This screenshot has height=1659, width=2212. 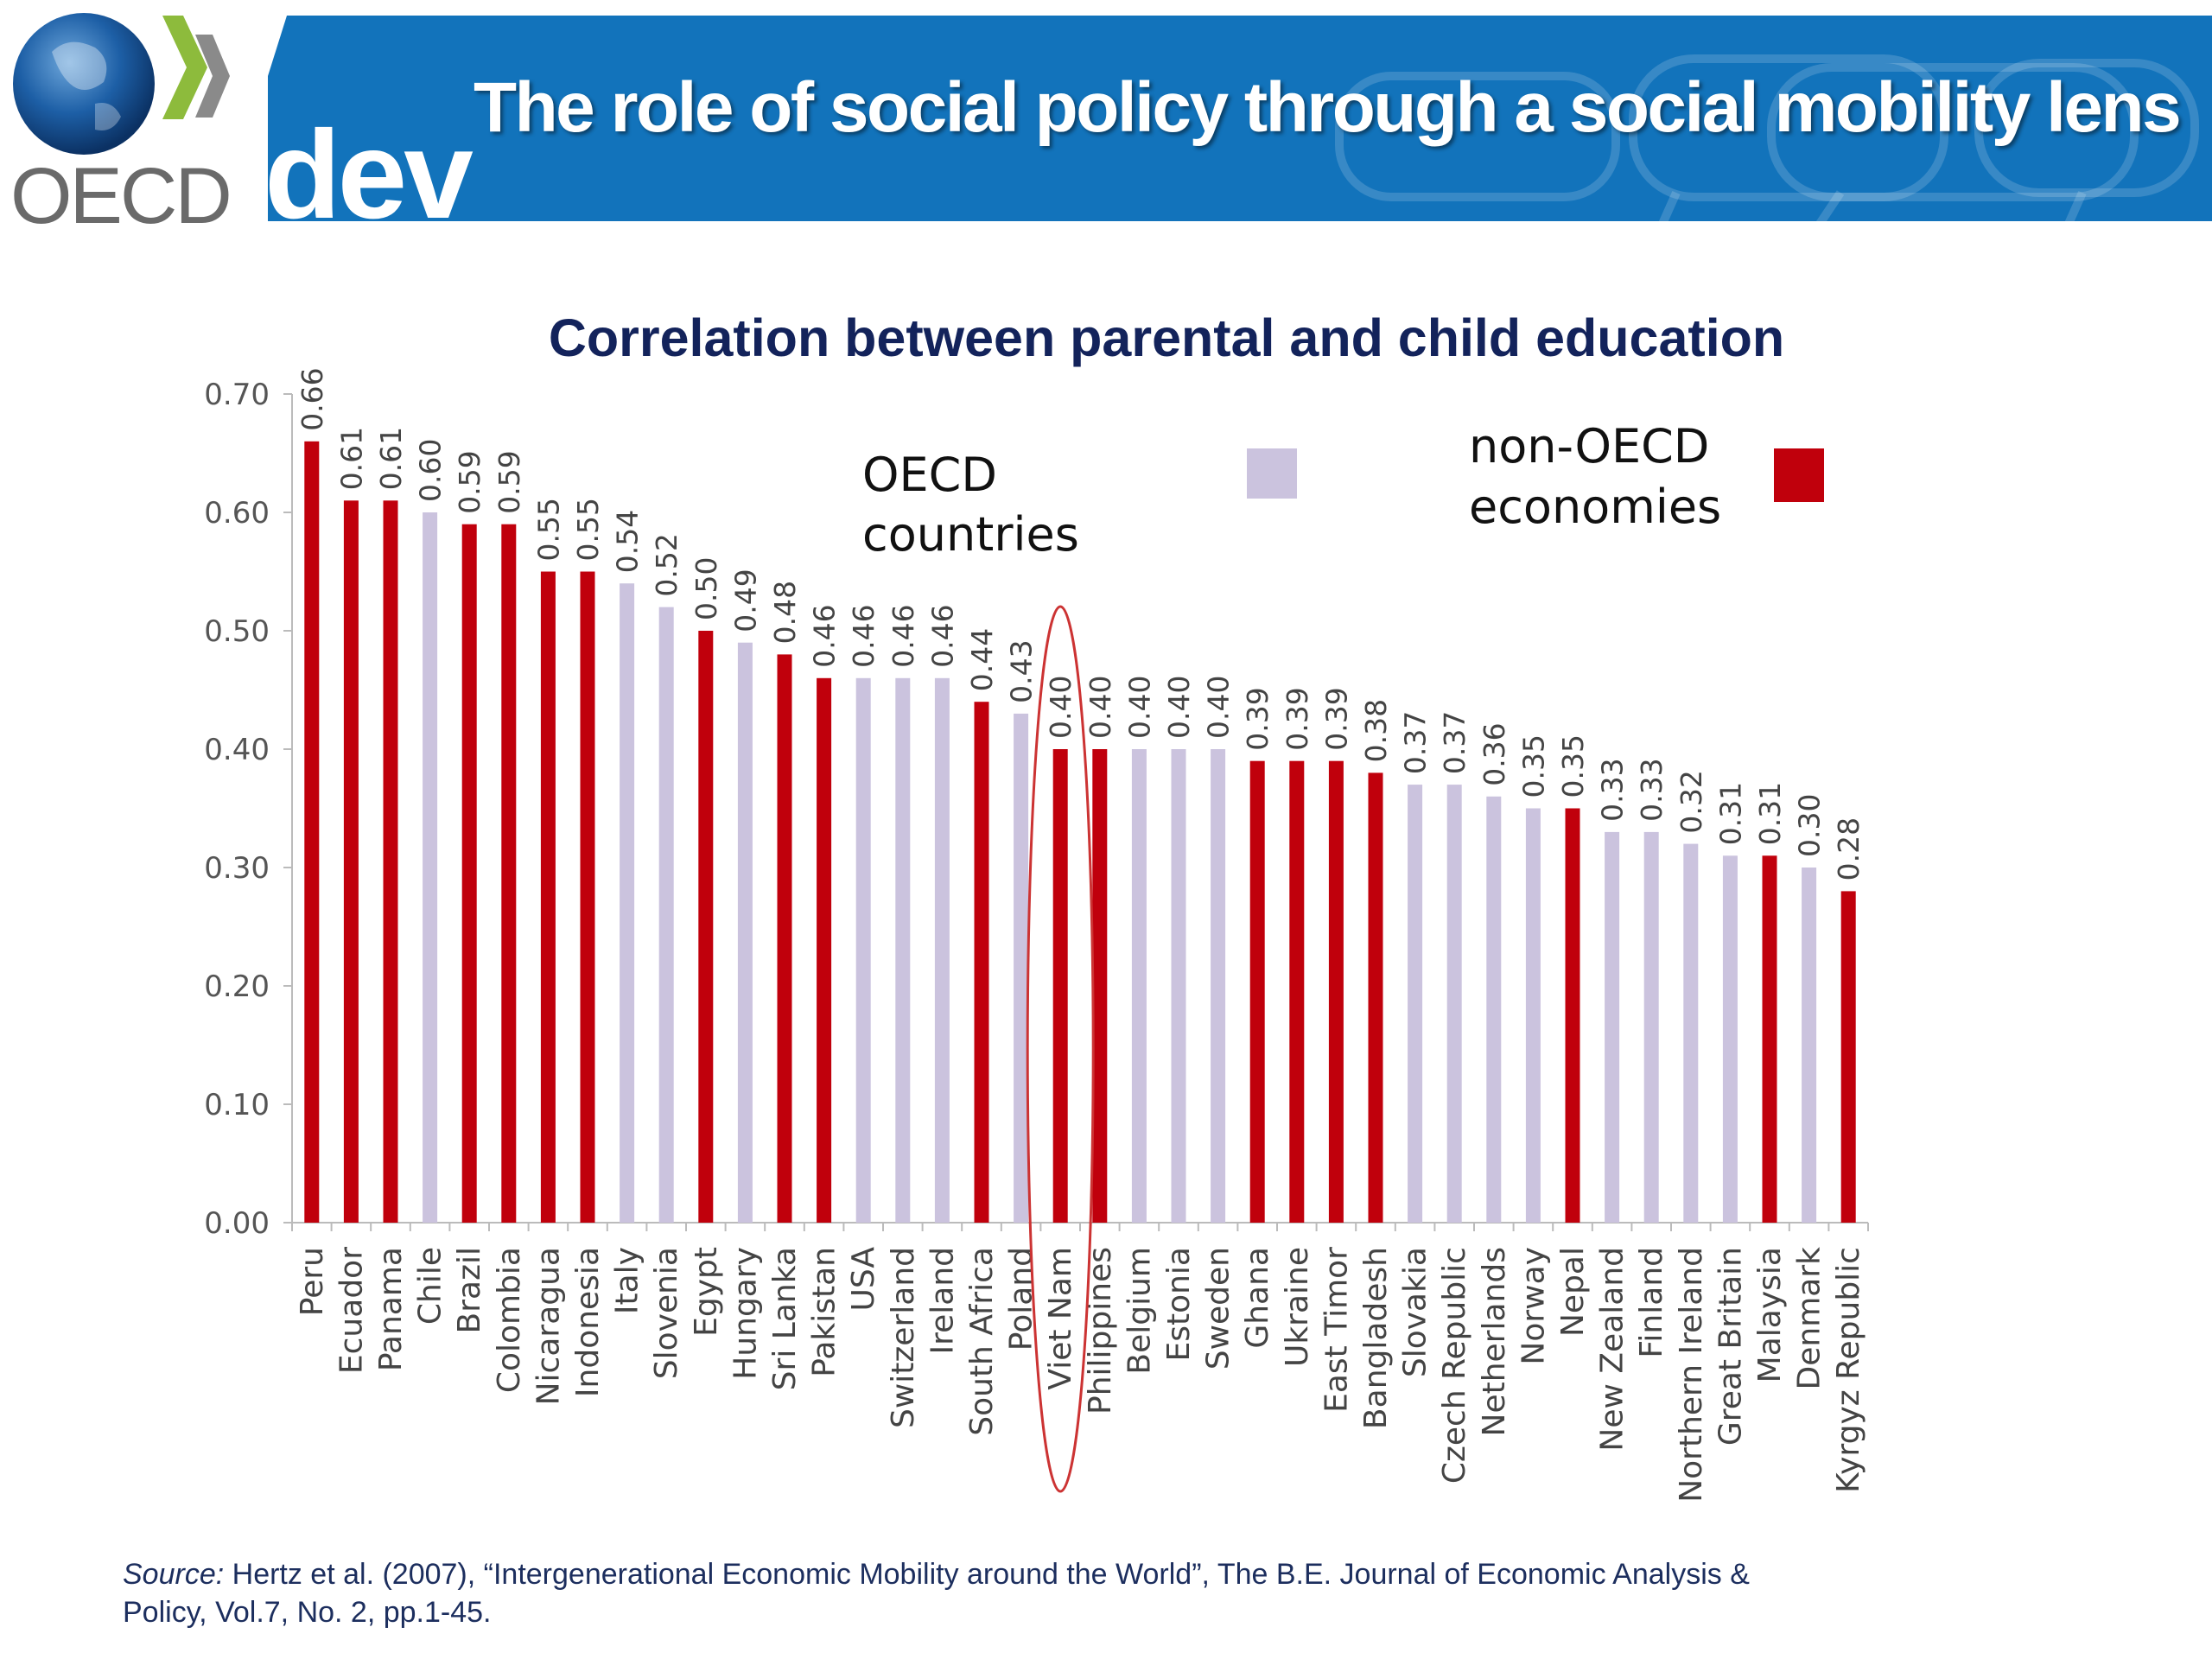 I want to click on category-label: Finland, so click(x=1651, y=1302).